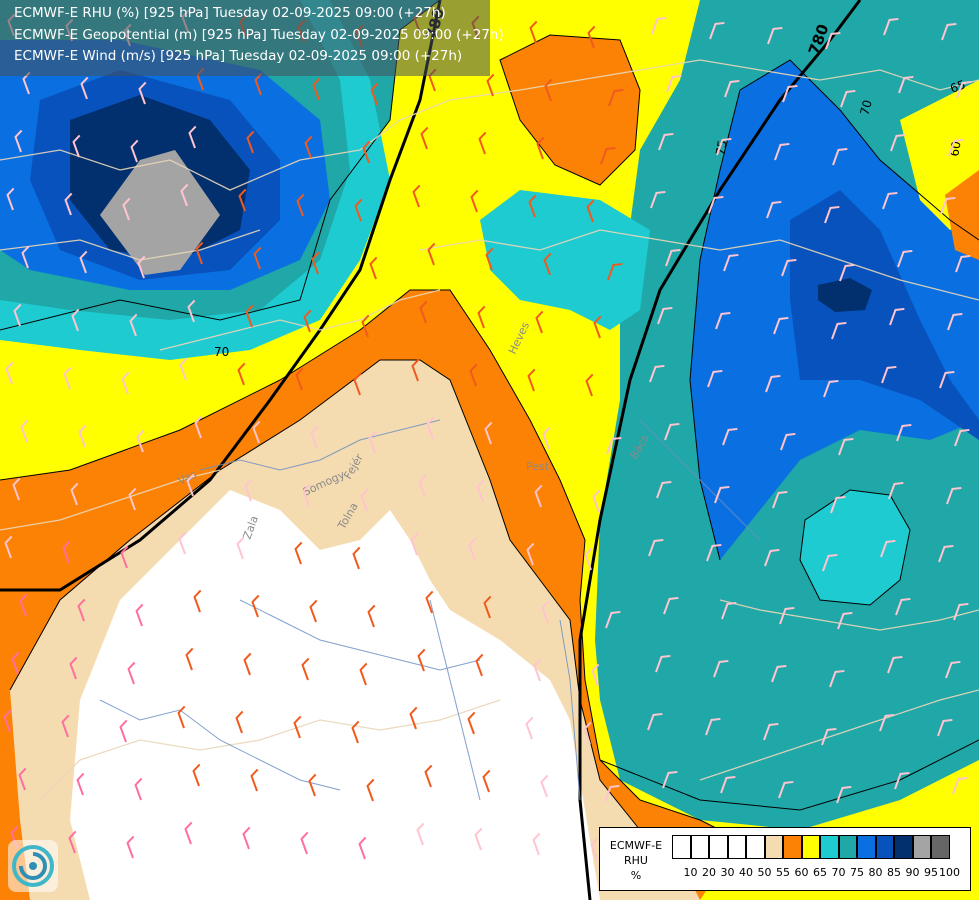 The image size is (979, 900). I want to click on legend-name: ECMWF-E RHU %, so click(636, 860).